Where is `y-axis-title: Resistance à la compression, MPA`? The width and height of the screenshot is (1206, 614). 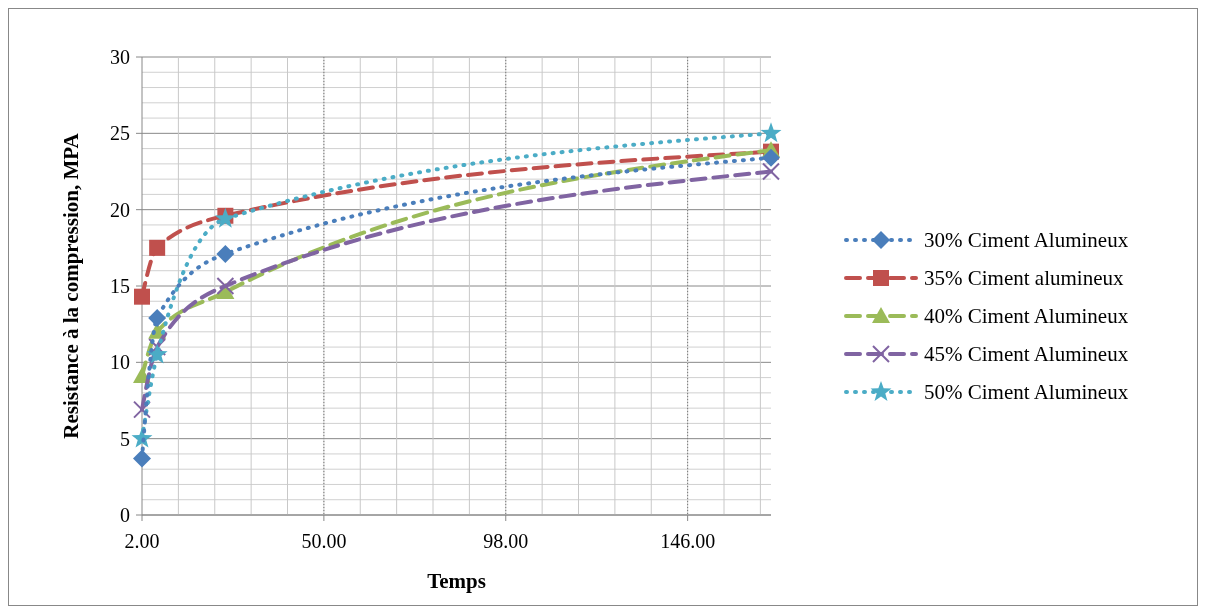 y-axis-title: Resistance à la compression, MPA is located at coordinates (71, 285).